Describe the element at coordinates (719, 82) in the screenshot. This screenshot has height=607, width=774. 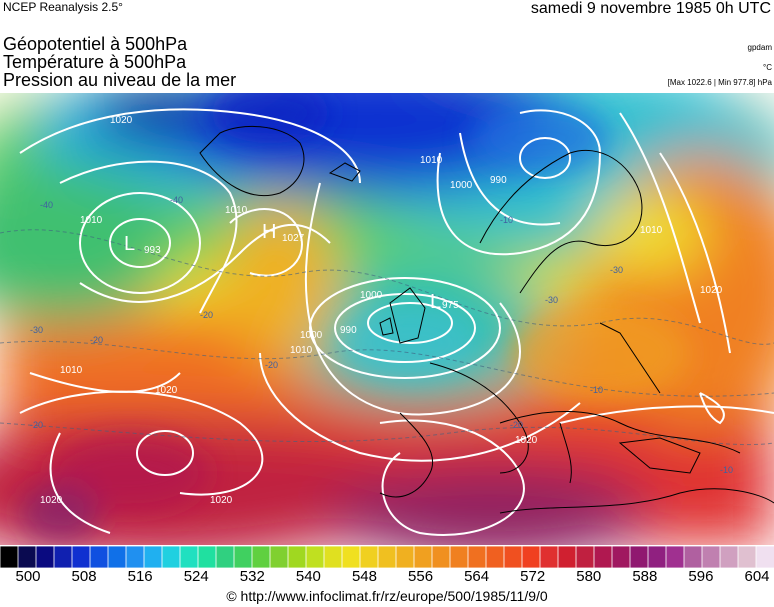
I see `unit-pressure-range: [Max 1022.6 | Min 977.8] hPa` at that location.